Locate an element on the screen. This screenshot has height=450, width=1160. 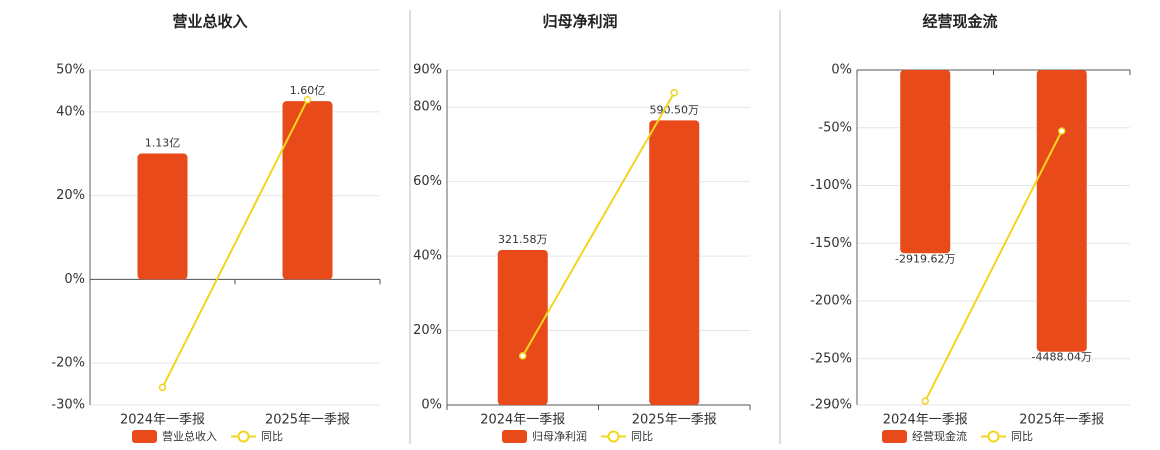
y-tick-label: 60% is located at coordinates (427, 181).